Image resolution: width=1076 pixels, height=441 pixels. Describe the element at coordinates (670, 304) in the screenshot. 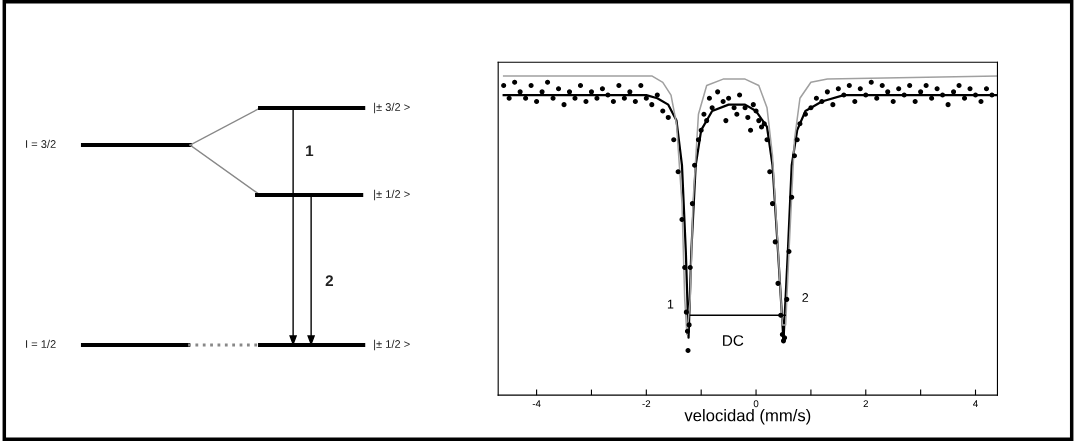

I see `annotation: 1` at that location.